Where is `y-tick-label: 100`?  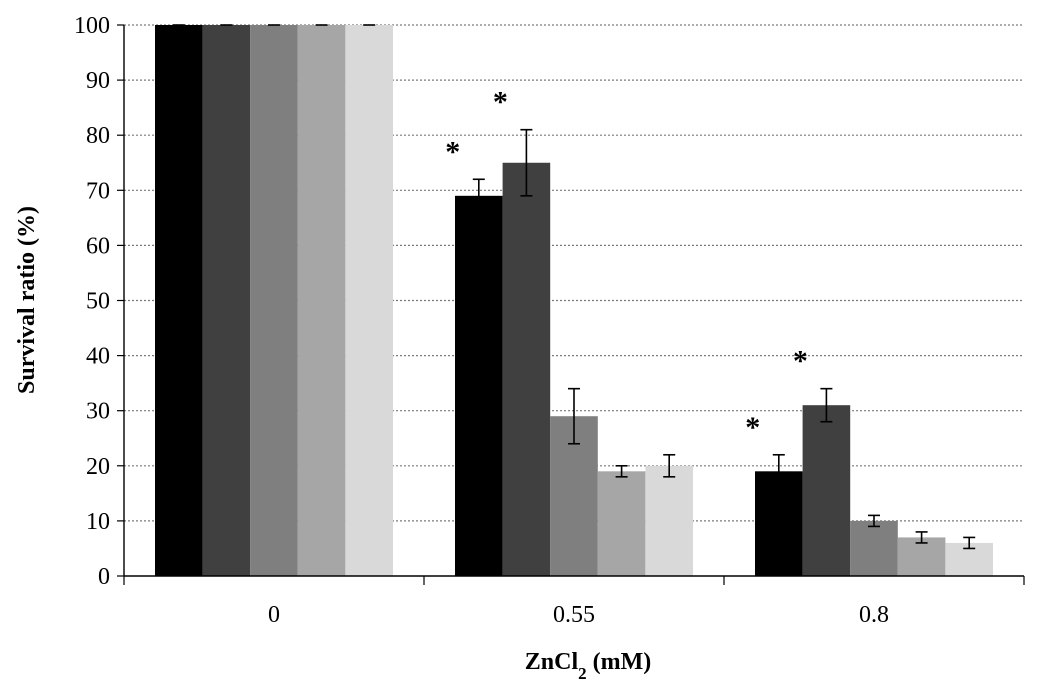
y-tick-label: 100 is located at coordinates (92, 26).